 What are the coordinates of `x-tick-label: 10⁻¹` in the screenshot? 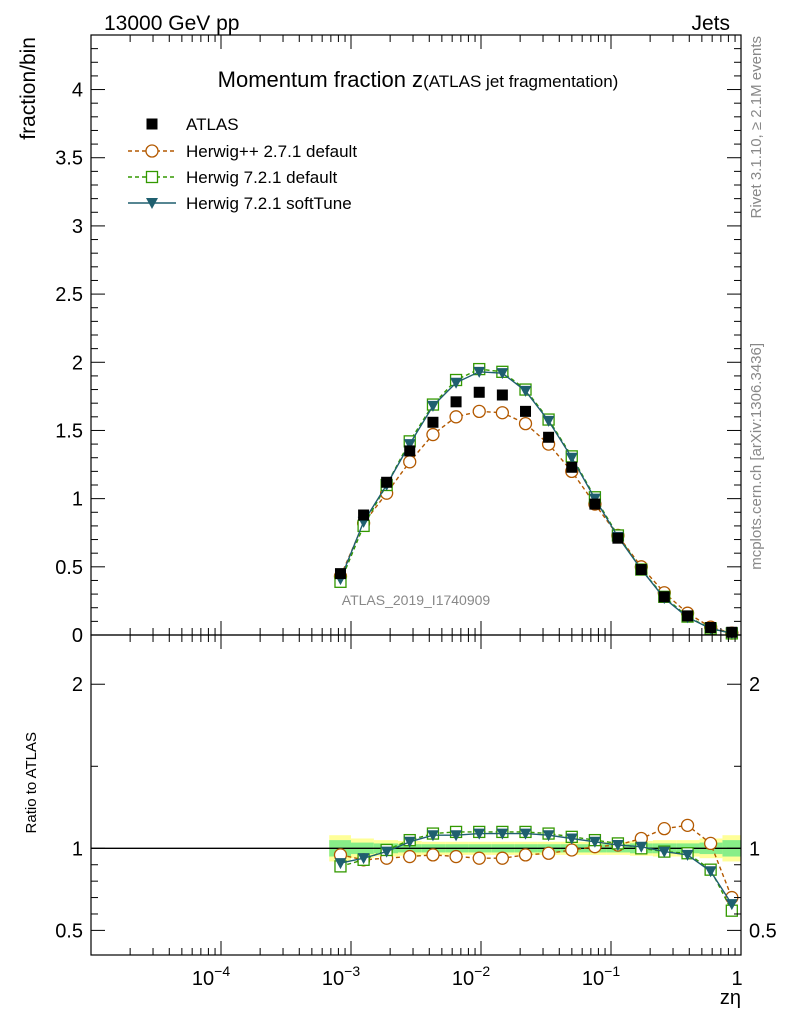 It's located at (601, 976).